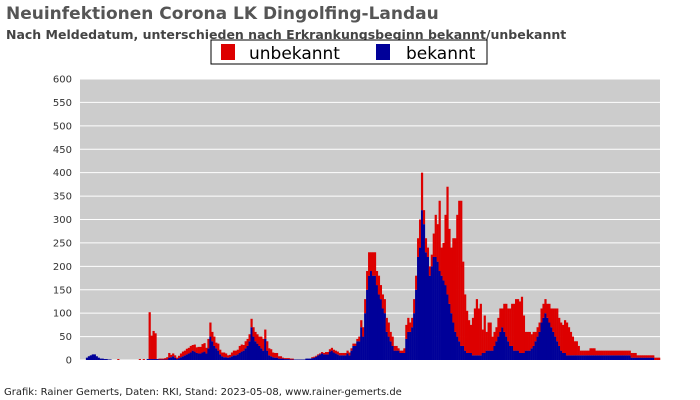 The width and height of the screenshot is (700, 400). What do you see at coordinates (62, 220) in the screenshot?
I see `y-tick-label: 300` at bounding box center [62, 220].